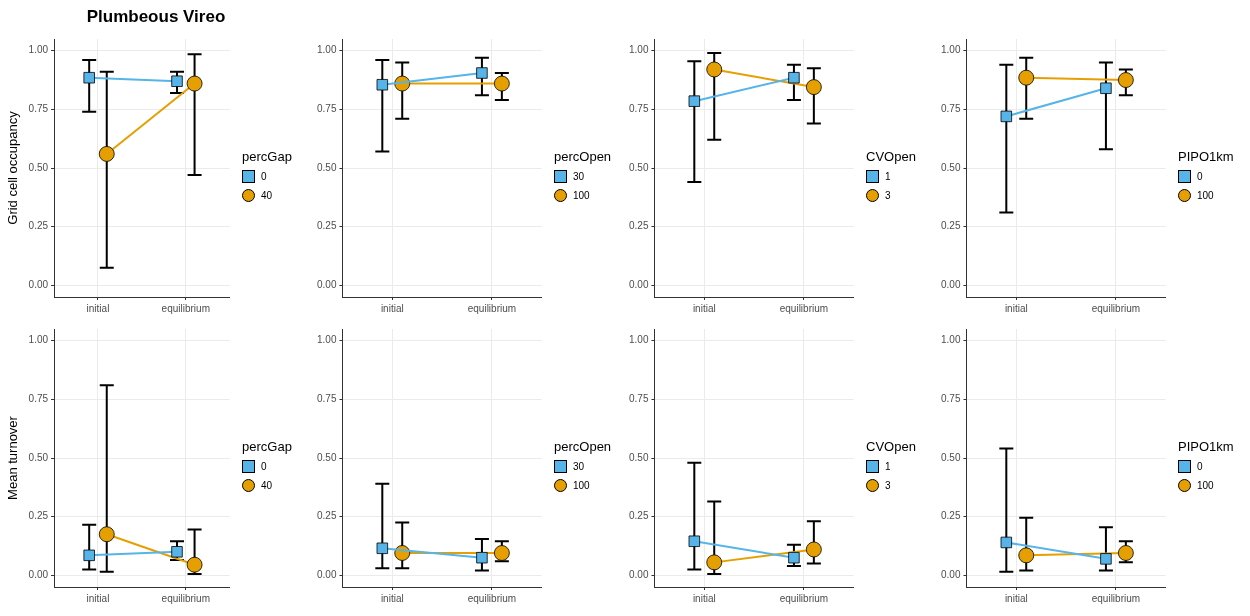 The width and height of the screenshot is (1250, 616). I want to click on chart-title: Plumbeous Vireo, so click(156, 17).